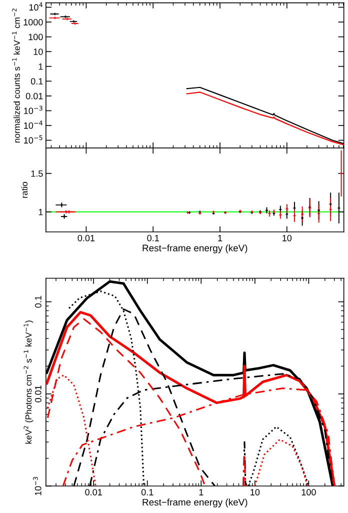  What do you see at coordinates (33, 139) in the screenshot?
I see `y-tick-label: 10$^{−5}$` at bounding box center [33, 139].